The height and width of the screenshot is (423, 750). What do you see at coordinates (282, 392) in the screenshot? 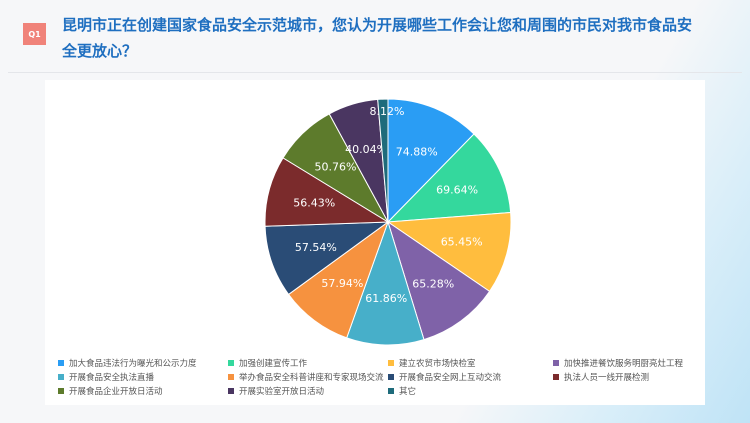
I see `legend-label: 开展实验室开放日活动` at bounding box center [282, 392].